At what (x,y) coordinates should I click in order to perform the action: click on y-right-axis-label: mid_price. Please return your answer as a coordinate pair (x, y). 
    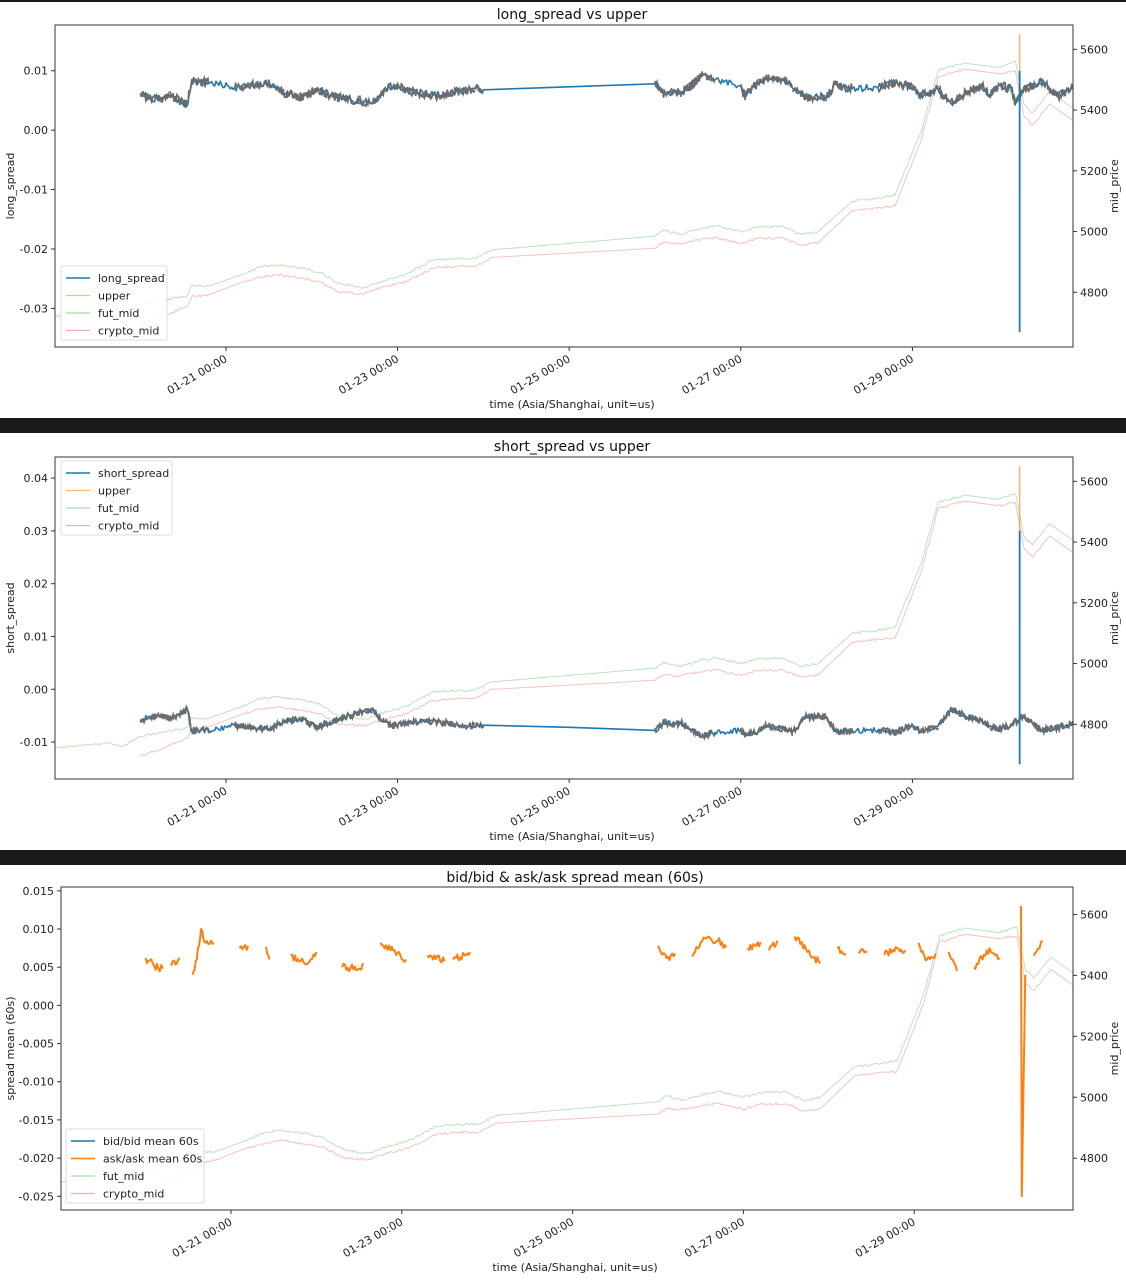
    Looking at the image, I should click on (1114, 186).